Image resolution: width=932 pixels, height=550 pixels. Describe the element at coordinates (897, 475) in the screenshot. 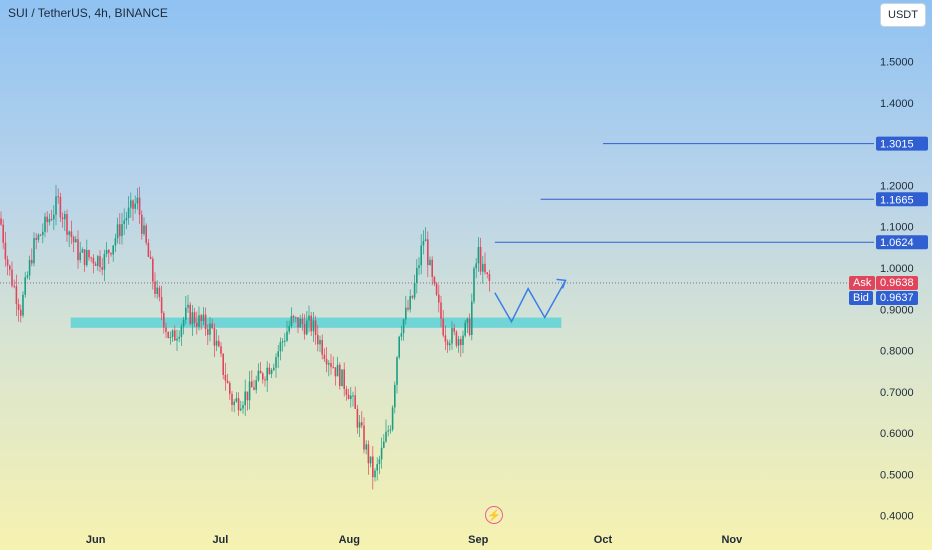

I see `y-tick-label: 0.5000` at that location.